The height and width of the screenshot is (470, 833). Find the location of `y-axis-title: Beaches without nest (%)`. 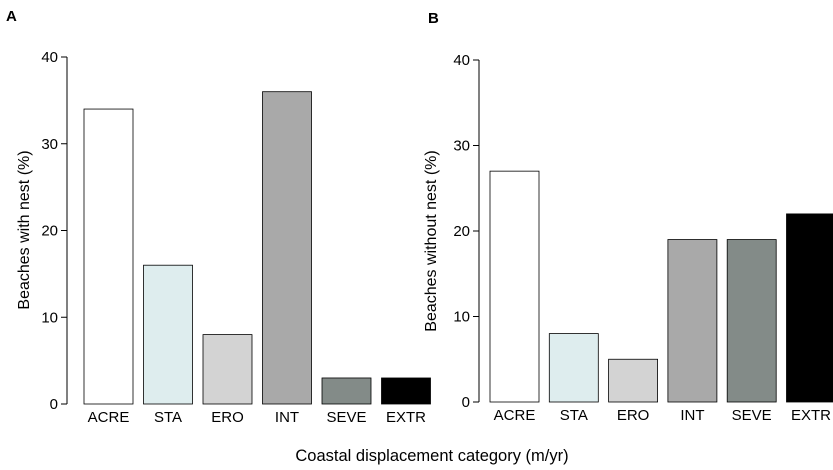

y-axis-title: Beaches without nest (%) is located at coordinates (431, 240).